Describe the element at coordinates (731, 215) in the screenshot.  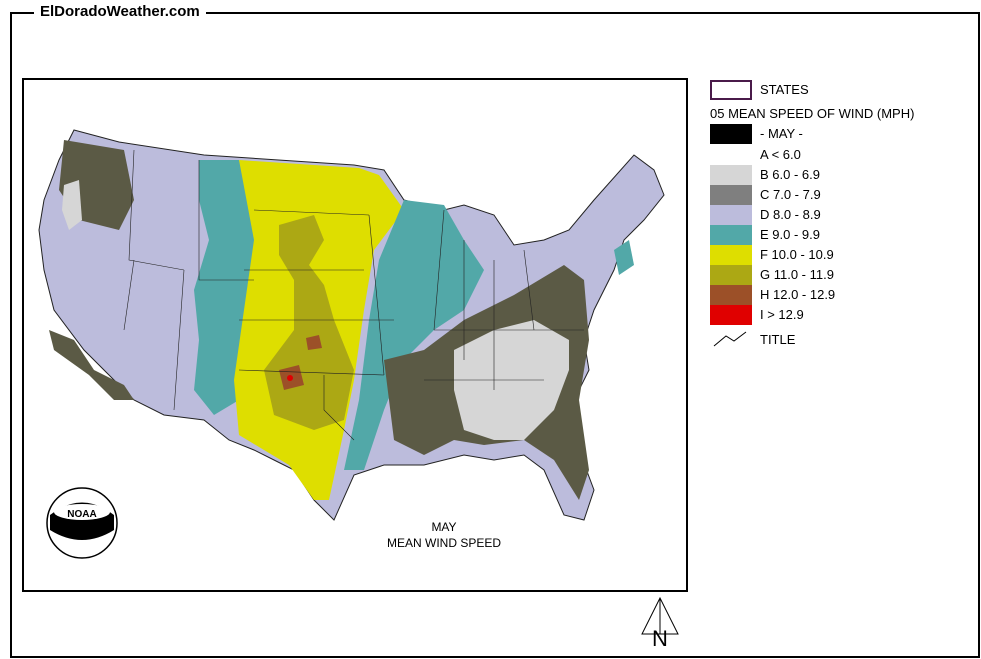
I see `swatch-d` at that location.